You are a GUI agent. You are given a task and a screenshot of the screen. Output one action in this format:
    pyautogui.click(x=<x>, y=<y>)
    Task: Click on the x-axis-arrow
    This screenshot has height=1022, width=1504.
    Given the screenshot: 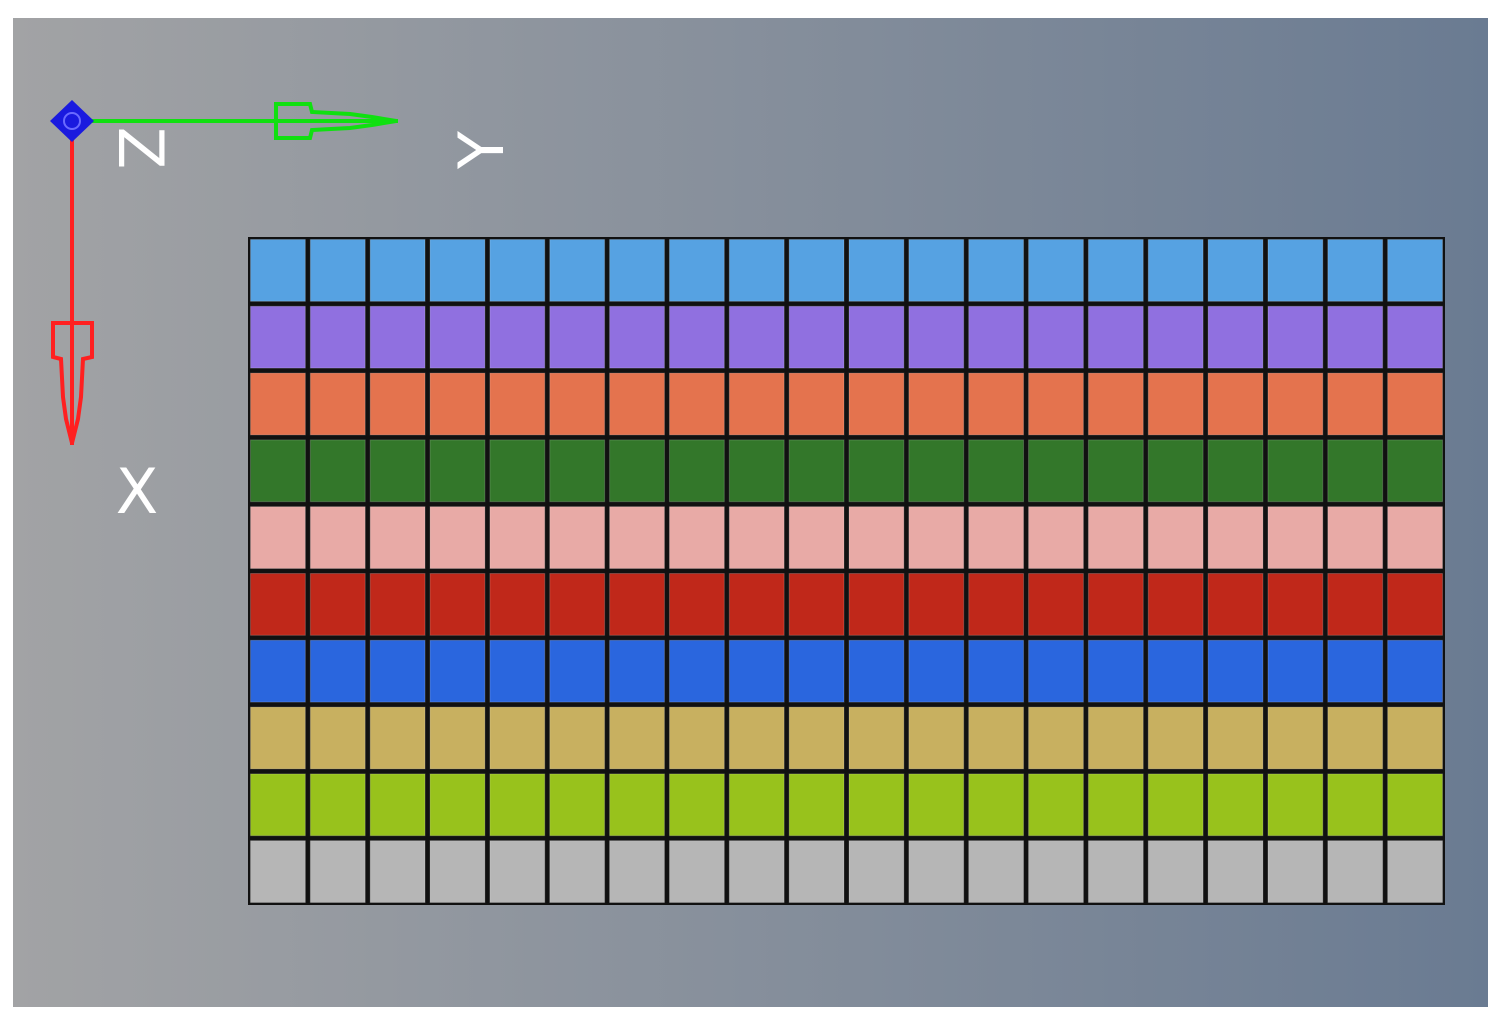 What is the action you would take?
    pyautogui.click(x=72, y=382)
    